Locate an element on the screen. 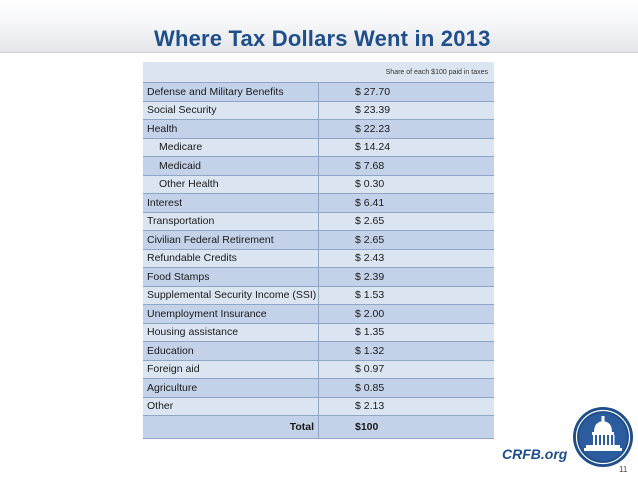 Image resolution: width=638 pixels, height=479 pixels. table-row: Other Health $ 0.30 is located at coordinates (318, 184).